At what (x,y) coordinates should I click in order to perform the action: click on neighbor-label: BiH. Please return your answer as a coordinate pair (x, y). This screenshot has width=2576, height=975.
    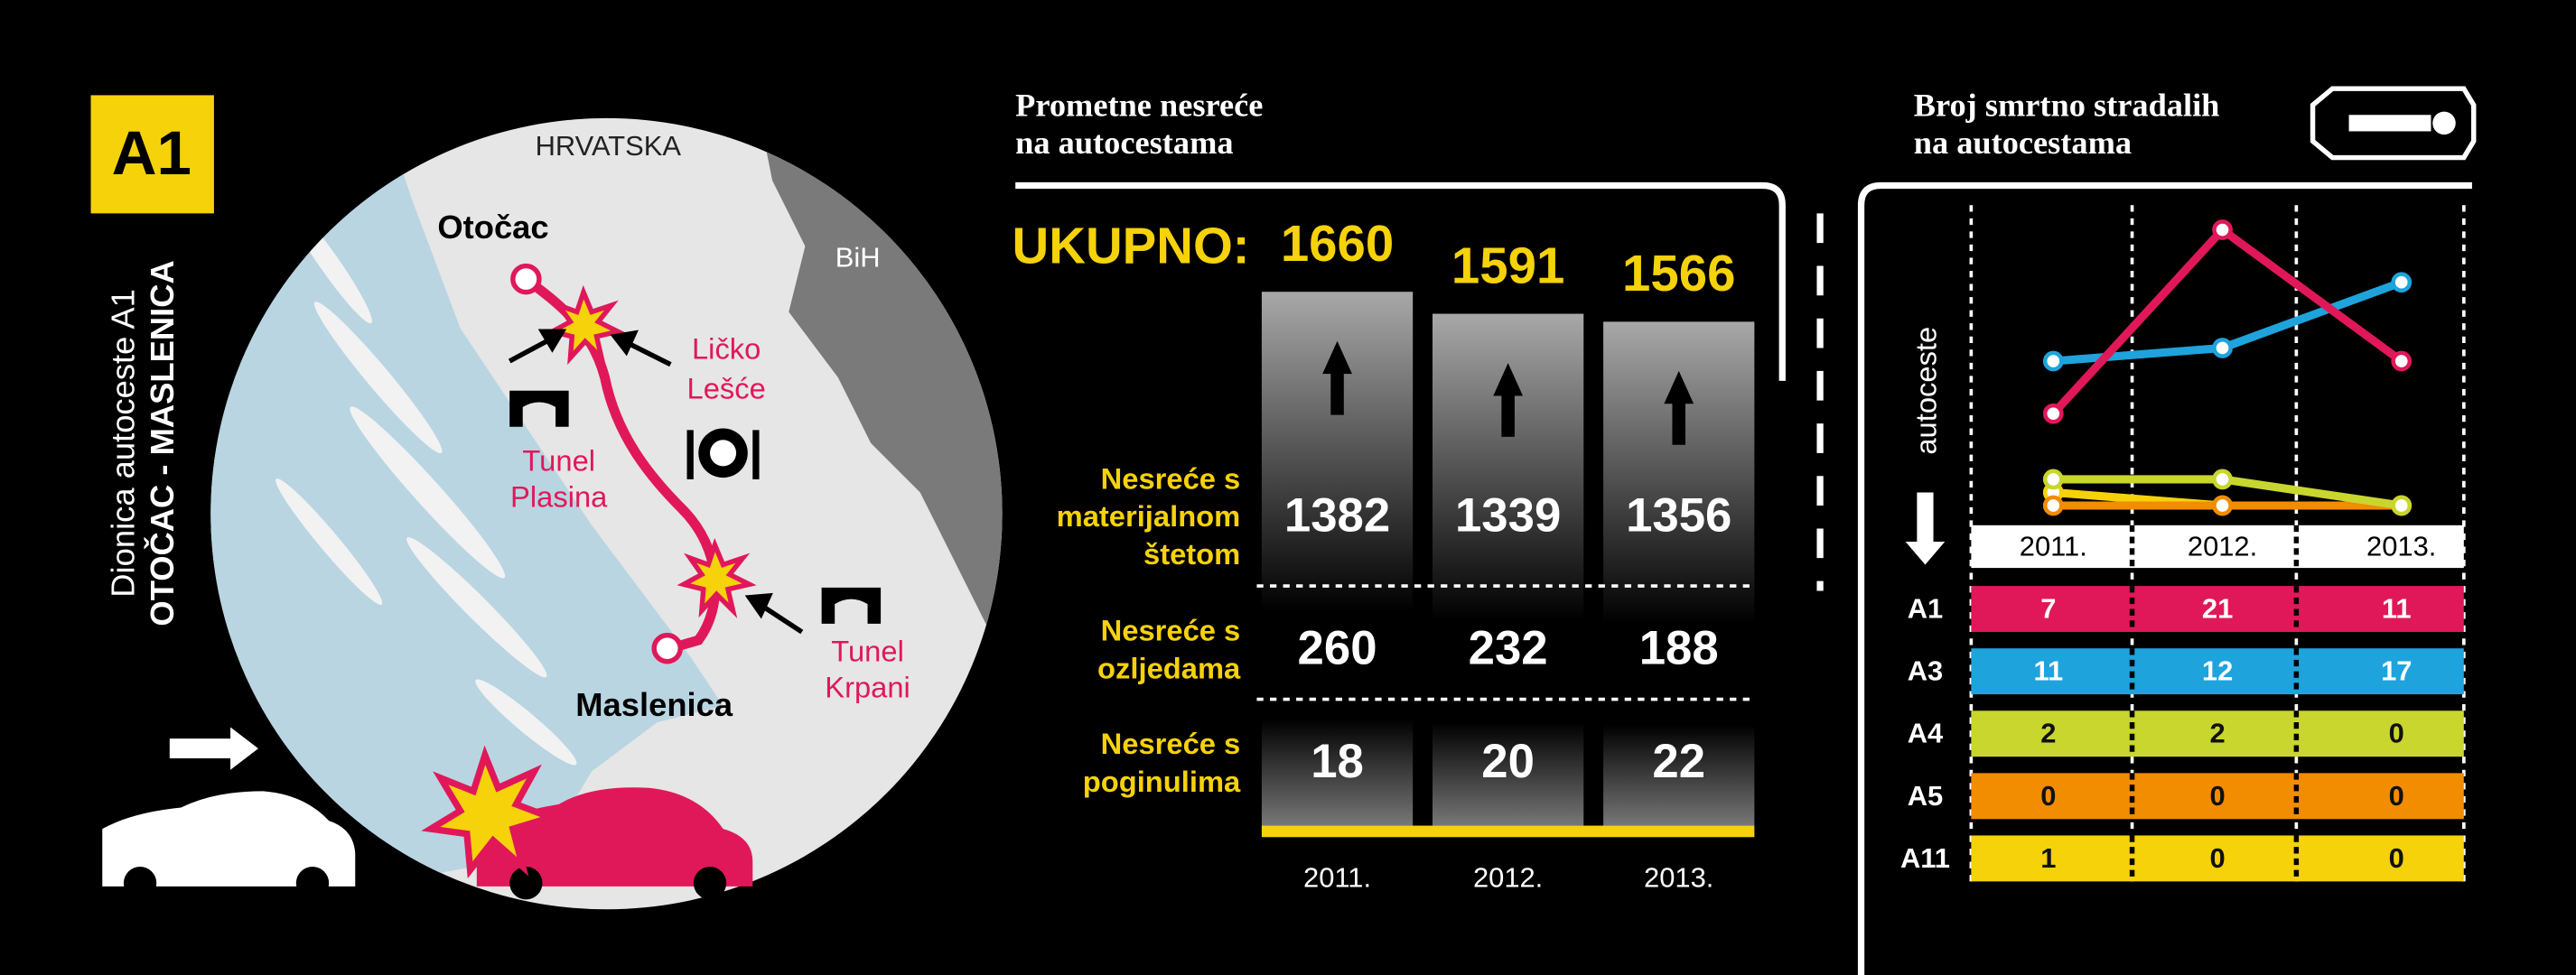
    Looking at the image, I should click on (858, 257).